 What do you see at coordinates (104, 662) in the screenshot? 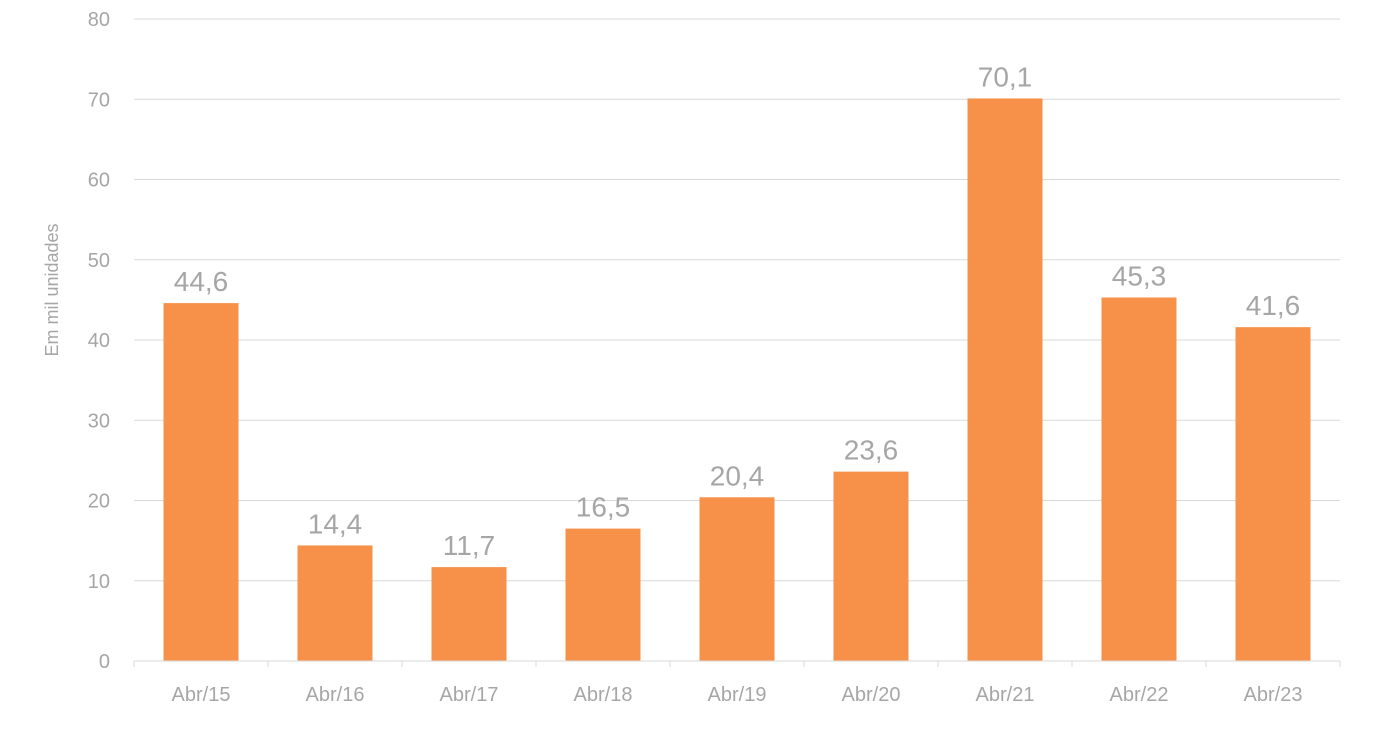
I see `y-tick-label: 0` at bounding box center [104, 662].